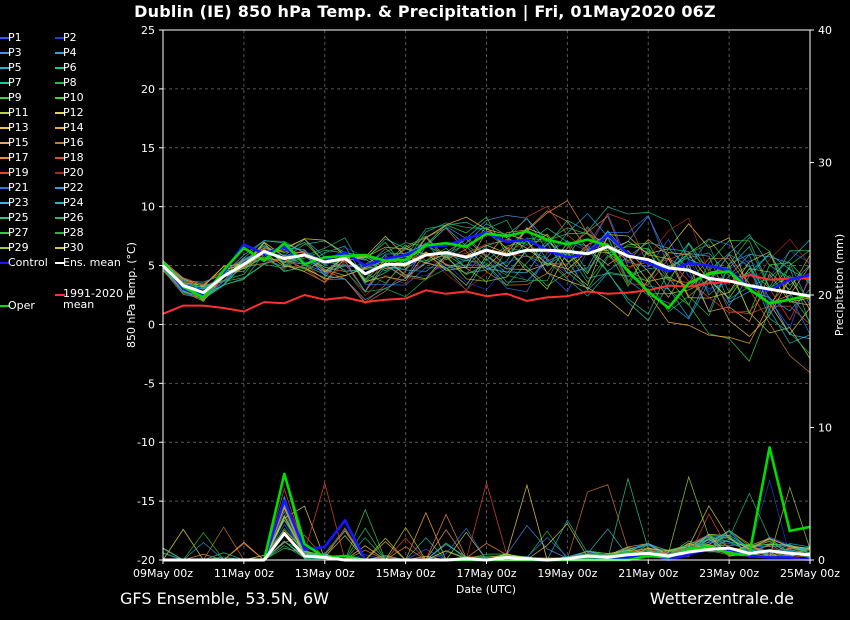  Describe the element at coordinates (15, 82) in the screenshot. I see `legend-label: P7` at that location.